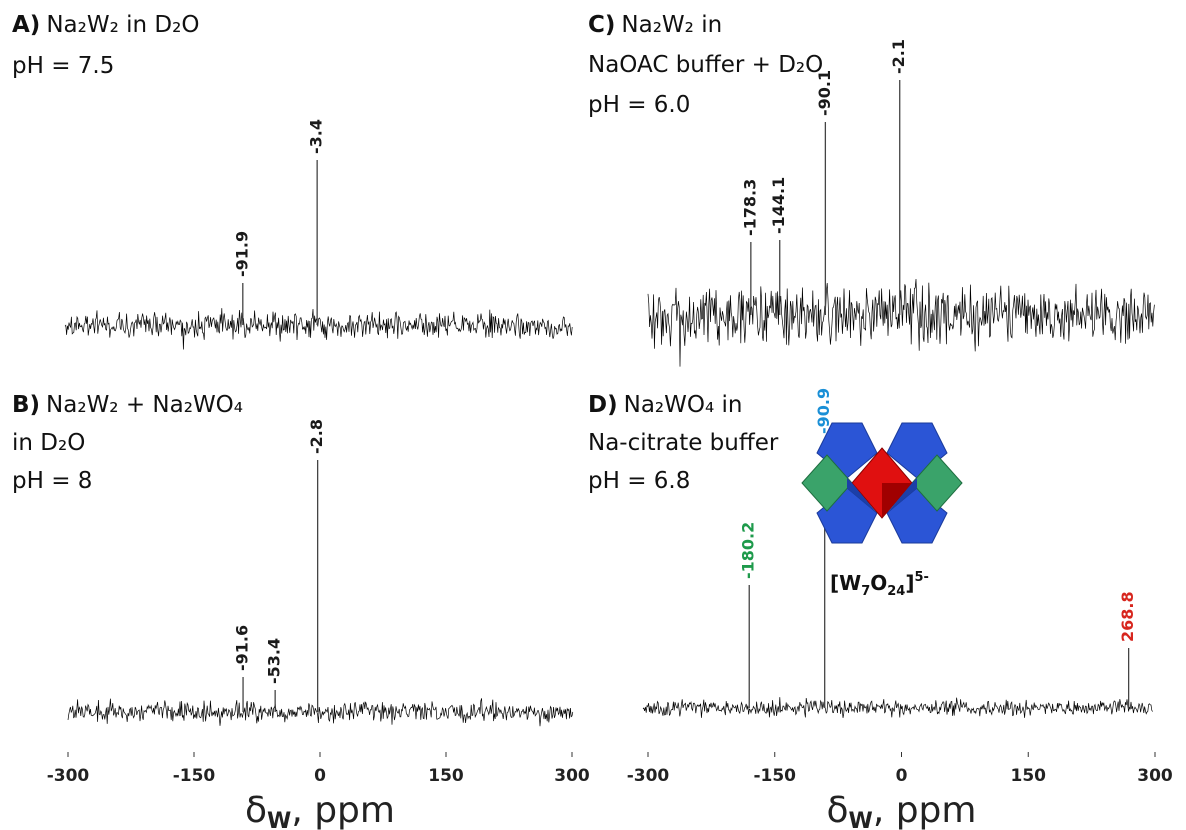 The width and height of the screenshot is (1186, 830). I want to click on panel-title: pH = 6.0, so click(639, 105).